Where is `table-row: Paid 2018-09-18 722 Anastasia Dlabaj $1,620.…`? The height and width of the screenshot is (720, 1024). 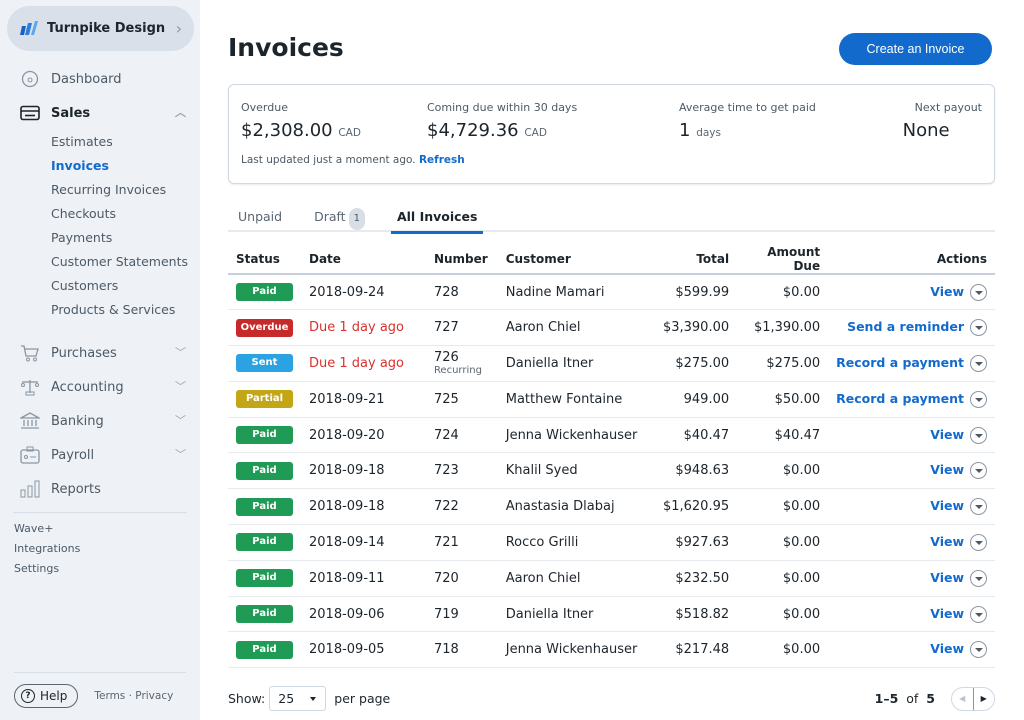
table-row: Paid 2018-09-18 722 Anastasia Dlabaj $1,620.… is located at coordinates (611, 507).